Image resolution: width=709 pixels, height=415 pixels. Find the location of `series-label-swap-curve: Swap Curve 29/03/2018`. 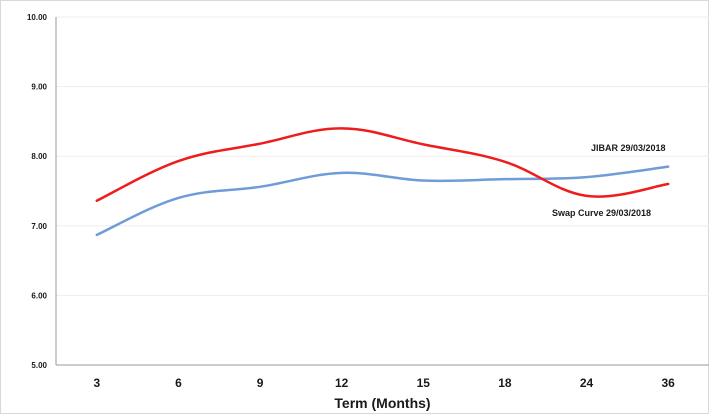

series-label-swap-curve: Swap Curve 29/03/2018 is located at coordinates (601, 213).